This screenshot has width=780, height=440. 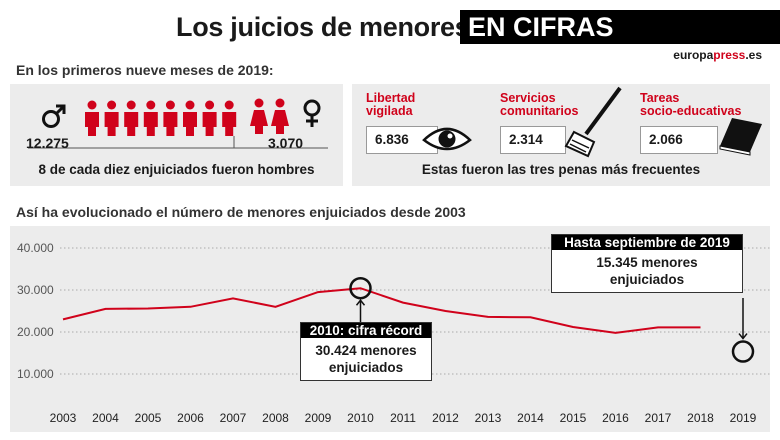 I want to click on pena-label-servicios: Servicios comunitarios, so click(x=539, y=104).